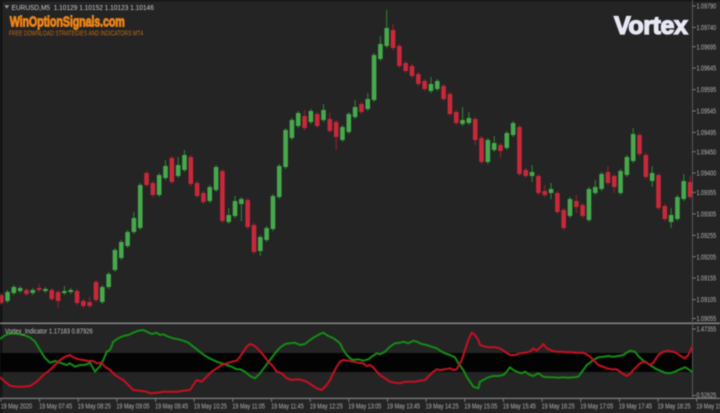 The height and width of the screenshot is (413, 720). I want to click on svg-text: 1.09450, so click(707, 153).